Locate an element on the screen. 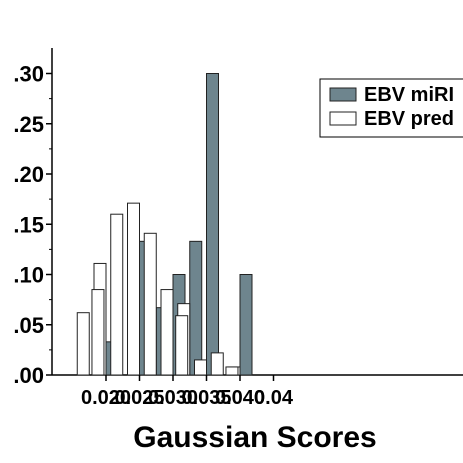  x-tick-label: 0.020 is located at coordinates (106, 398).